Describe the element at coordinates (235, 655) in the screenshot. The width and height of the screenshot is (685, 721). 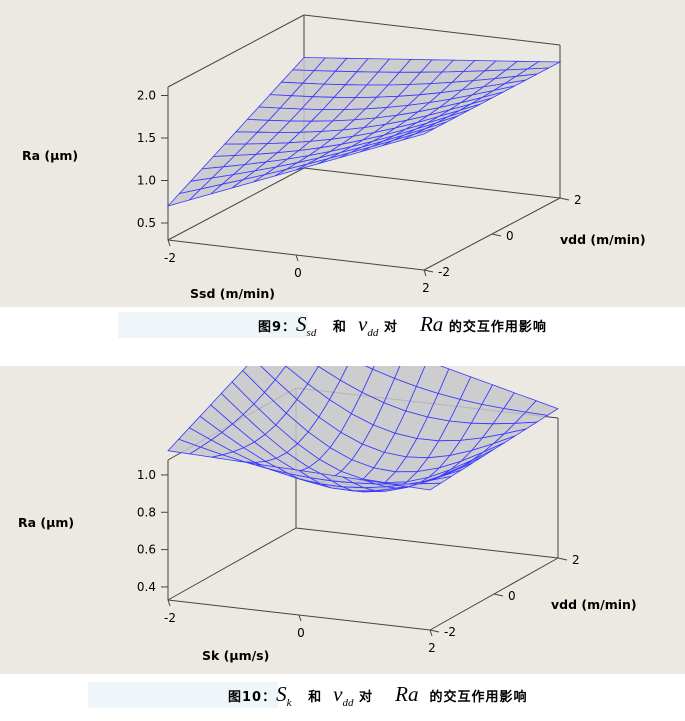
I see `x-axis-label: Sk (μm/s)` at that location.